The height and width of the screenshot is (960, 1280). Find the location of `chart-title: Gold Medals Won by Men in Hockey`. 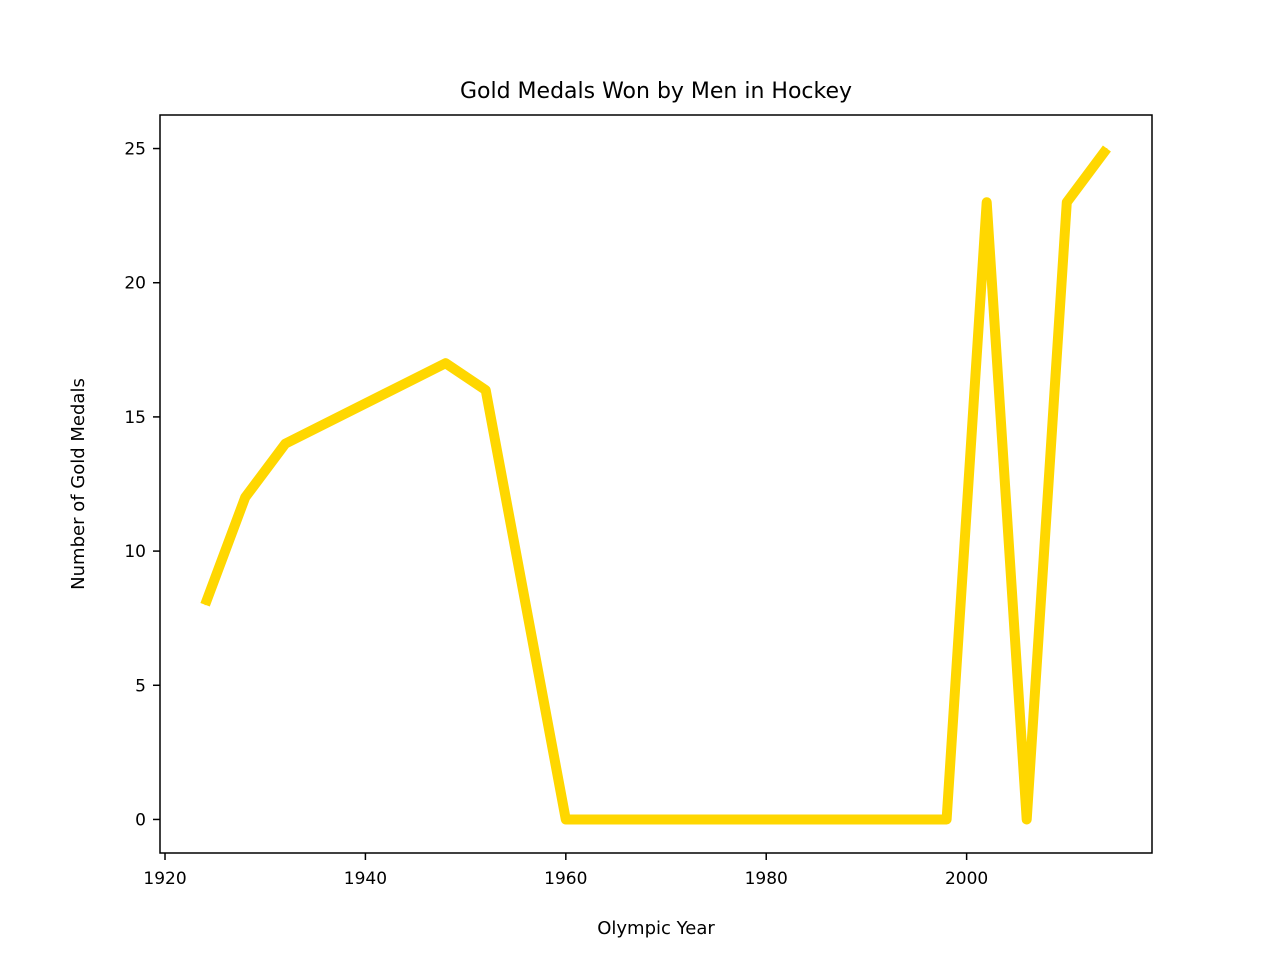

chart-title: Gold Medals Won by Men in Hockey is located at coordinates (656, 91).